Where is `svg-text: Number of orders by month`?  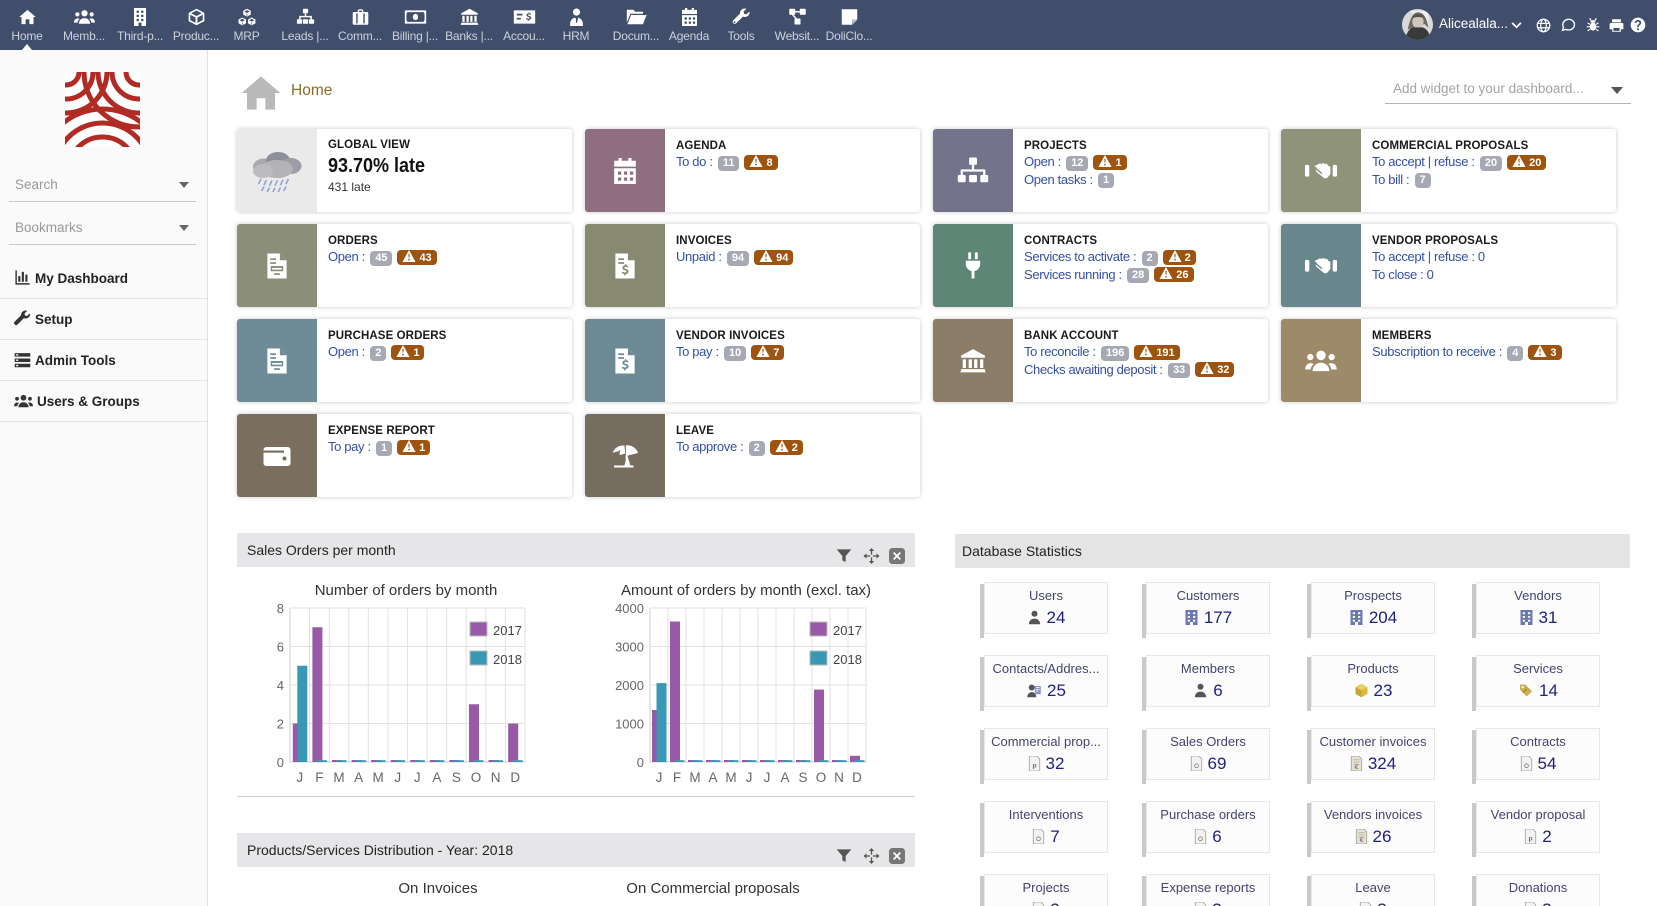 svg-text: Number of orders by month is located at coordinates (406, 590).